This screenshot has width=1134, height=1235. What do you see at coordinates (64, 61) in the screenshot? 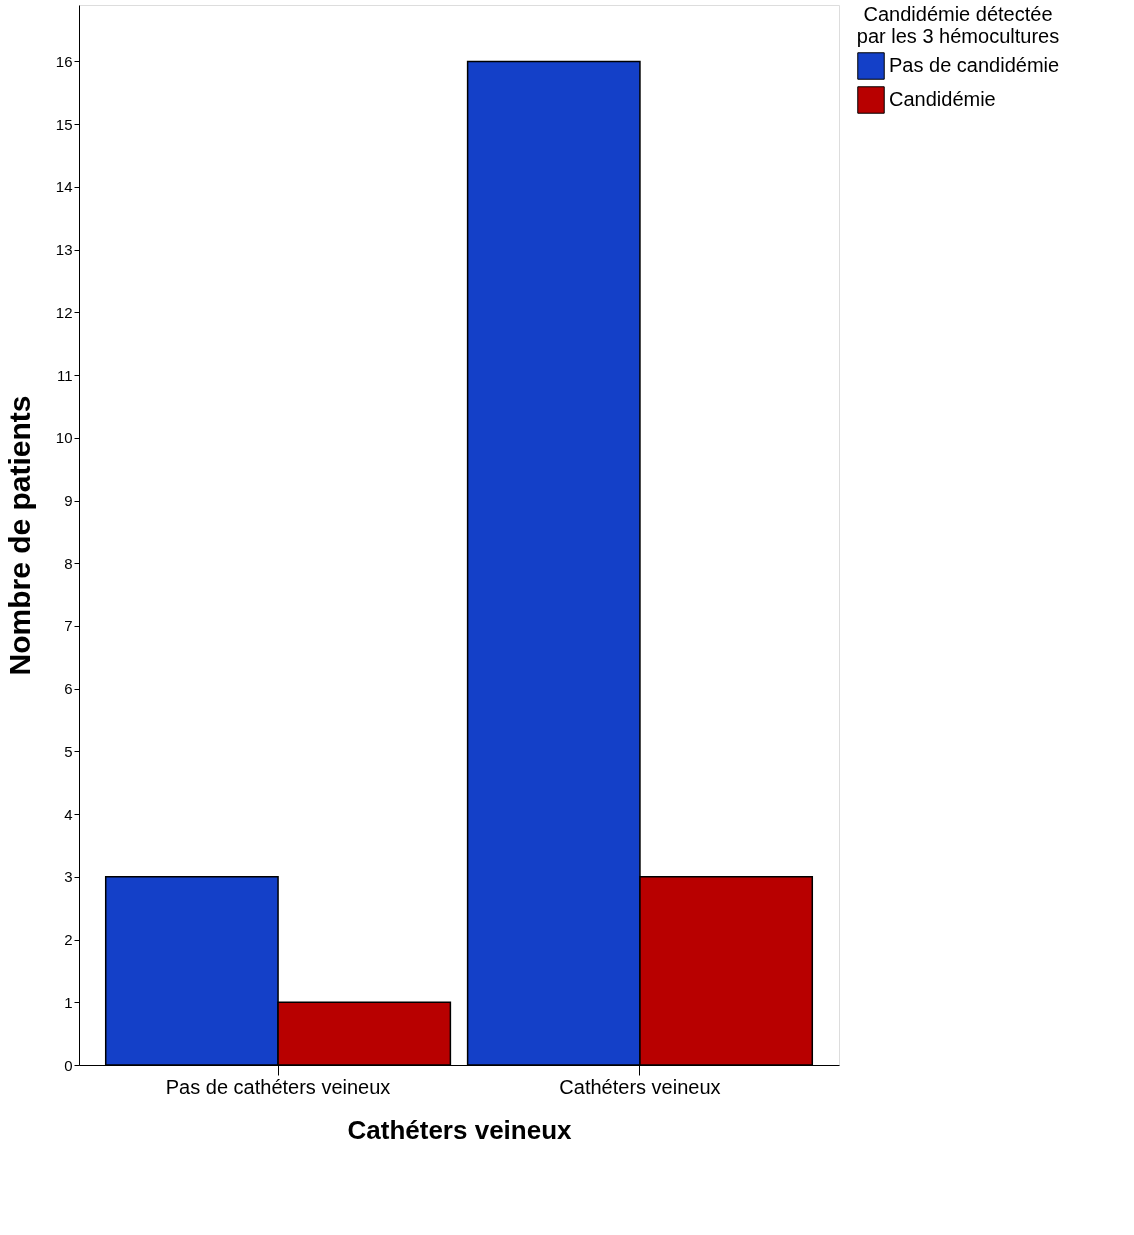
I see `y-tick-label: 16` at bounding box center [64, 61].